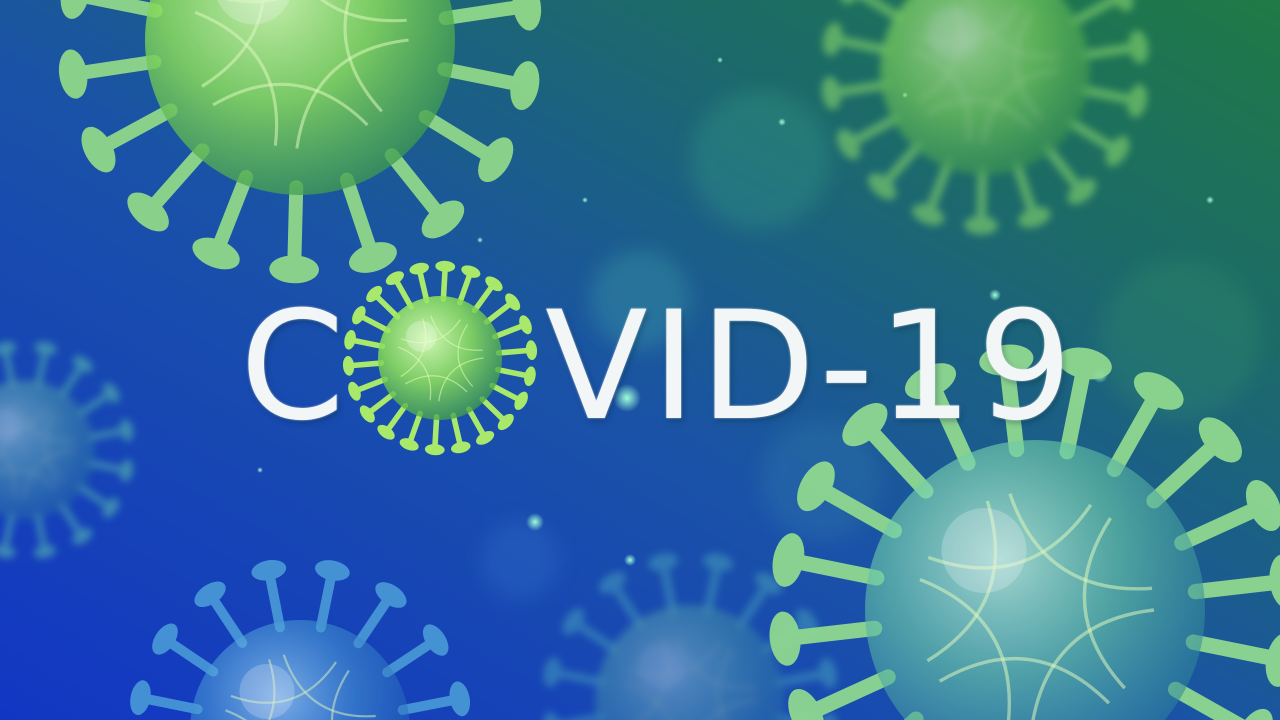 Image resolution: width=1280 pixels, height=720 pixels. Describe the element at coordinates (690, 636) in the screenshot. I see `virus-bottom-center-blurred` at that location.